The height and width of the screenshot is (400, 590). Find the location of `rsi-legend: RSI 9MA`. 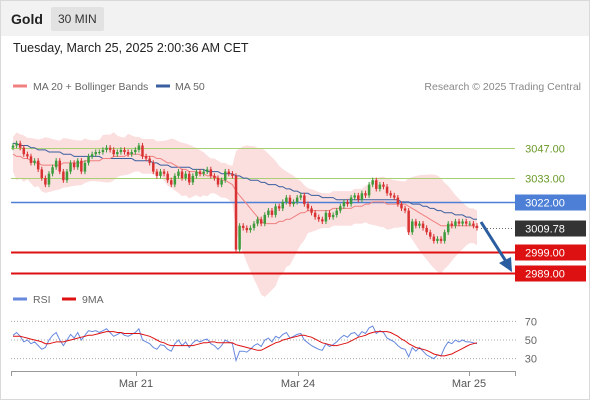

rsi-legend: RSI 9MA is located at coordinates (58, 300).